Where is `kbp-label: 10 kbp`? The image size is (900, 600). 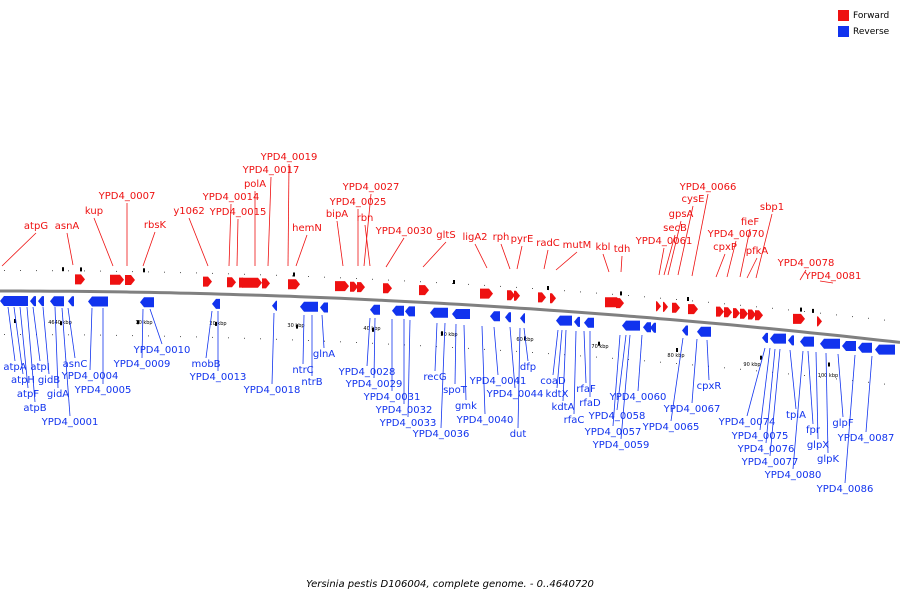 kbp-label: 10 kbp is located at coordinates (143, 323).